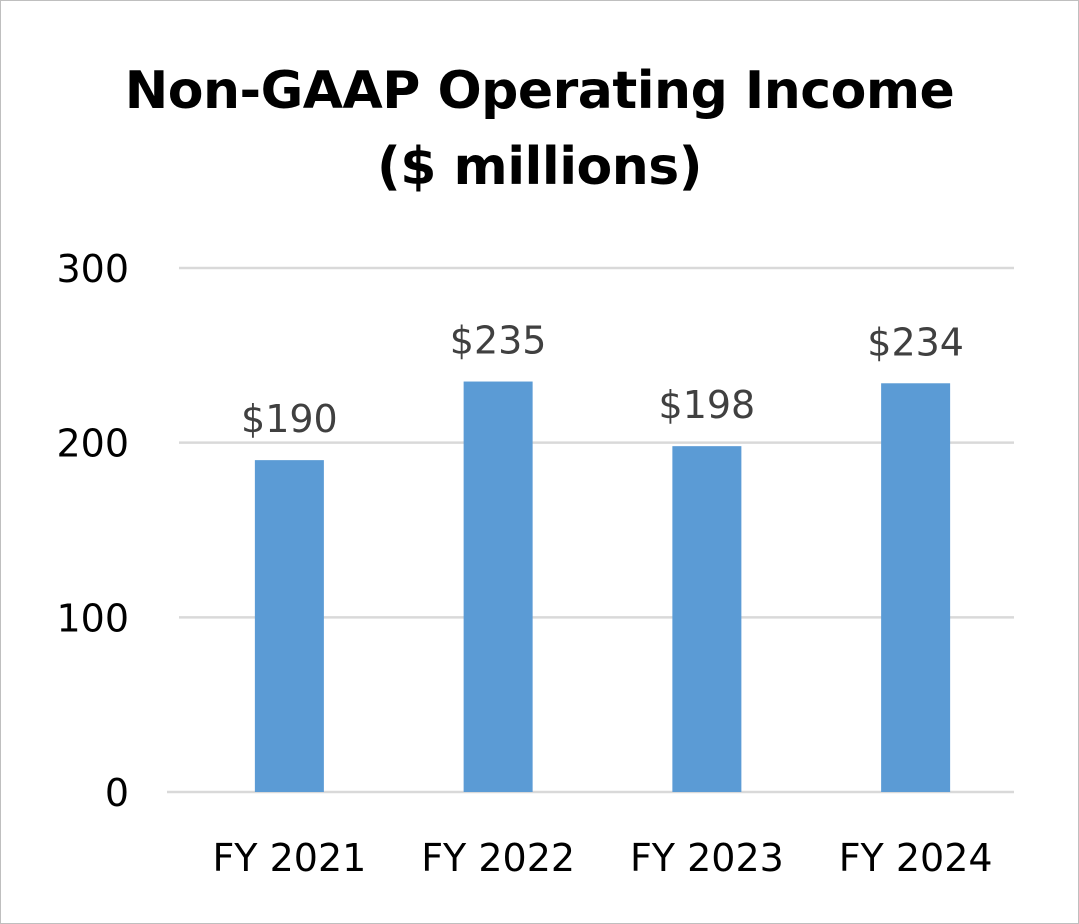 Image resolution: width=1079 pixels, height=924 pixels. What do you see at coordinates (916, 858) in the screenshot?
I see `x-tick-label-fy-2024: FY 2024` at bounding box center [916, 858].